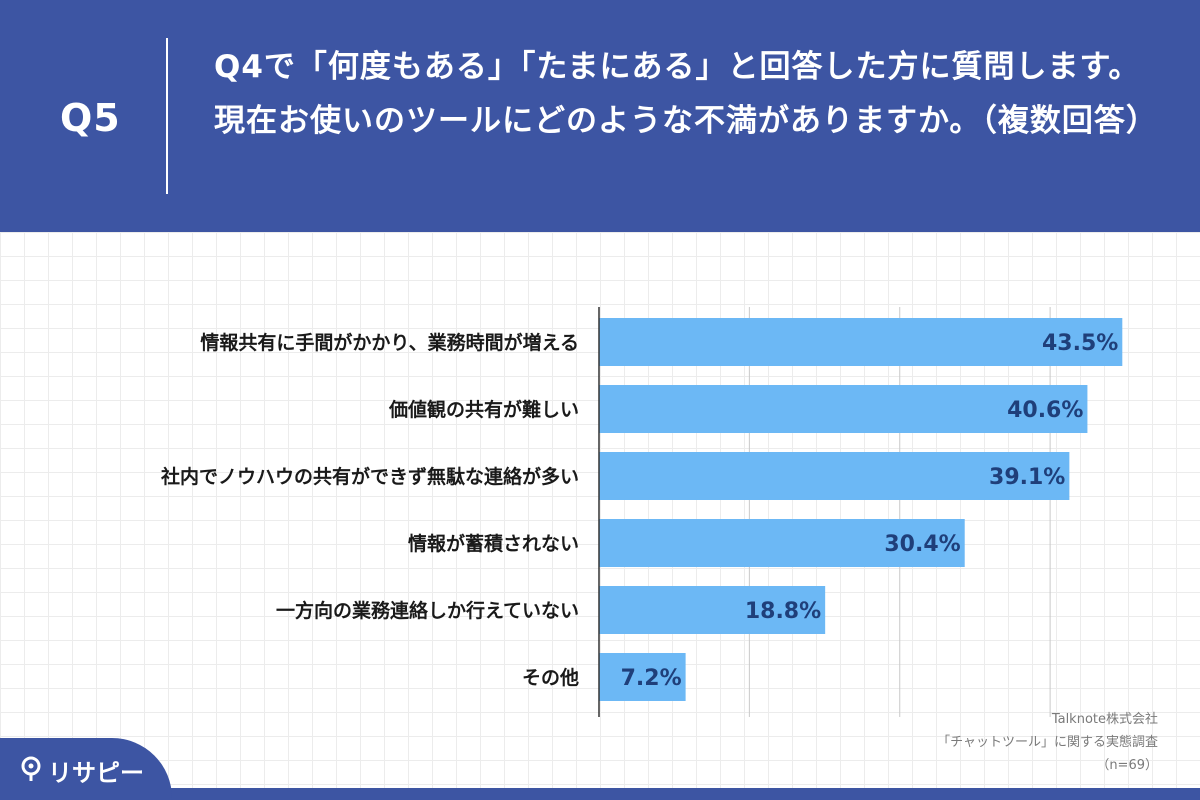 This screenshot has height=800, width=1200. I want to click on category-label-5: 一方向の業務連絡しか行えていない, so click(427, 610).